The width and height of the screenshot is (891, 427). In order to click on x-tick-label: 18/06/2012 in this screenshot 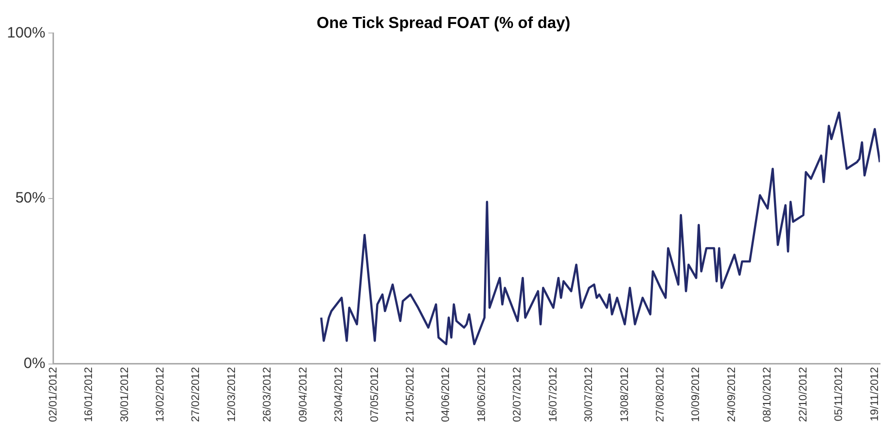, I will do `click(482, 394)`.